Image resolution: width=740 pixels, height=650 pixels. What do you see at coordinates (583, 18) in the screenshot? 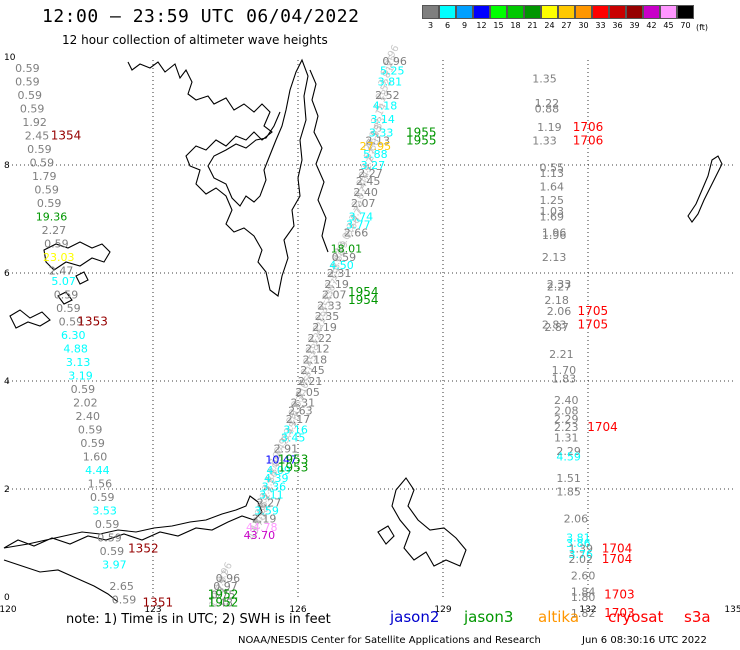
I see `scale-bin: 30` at bounding box center [583, 18].